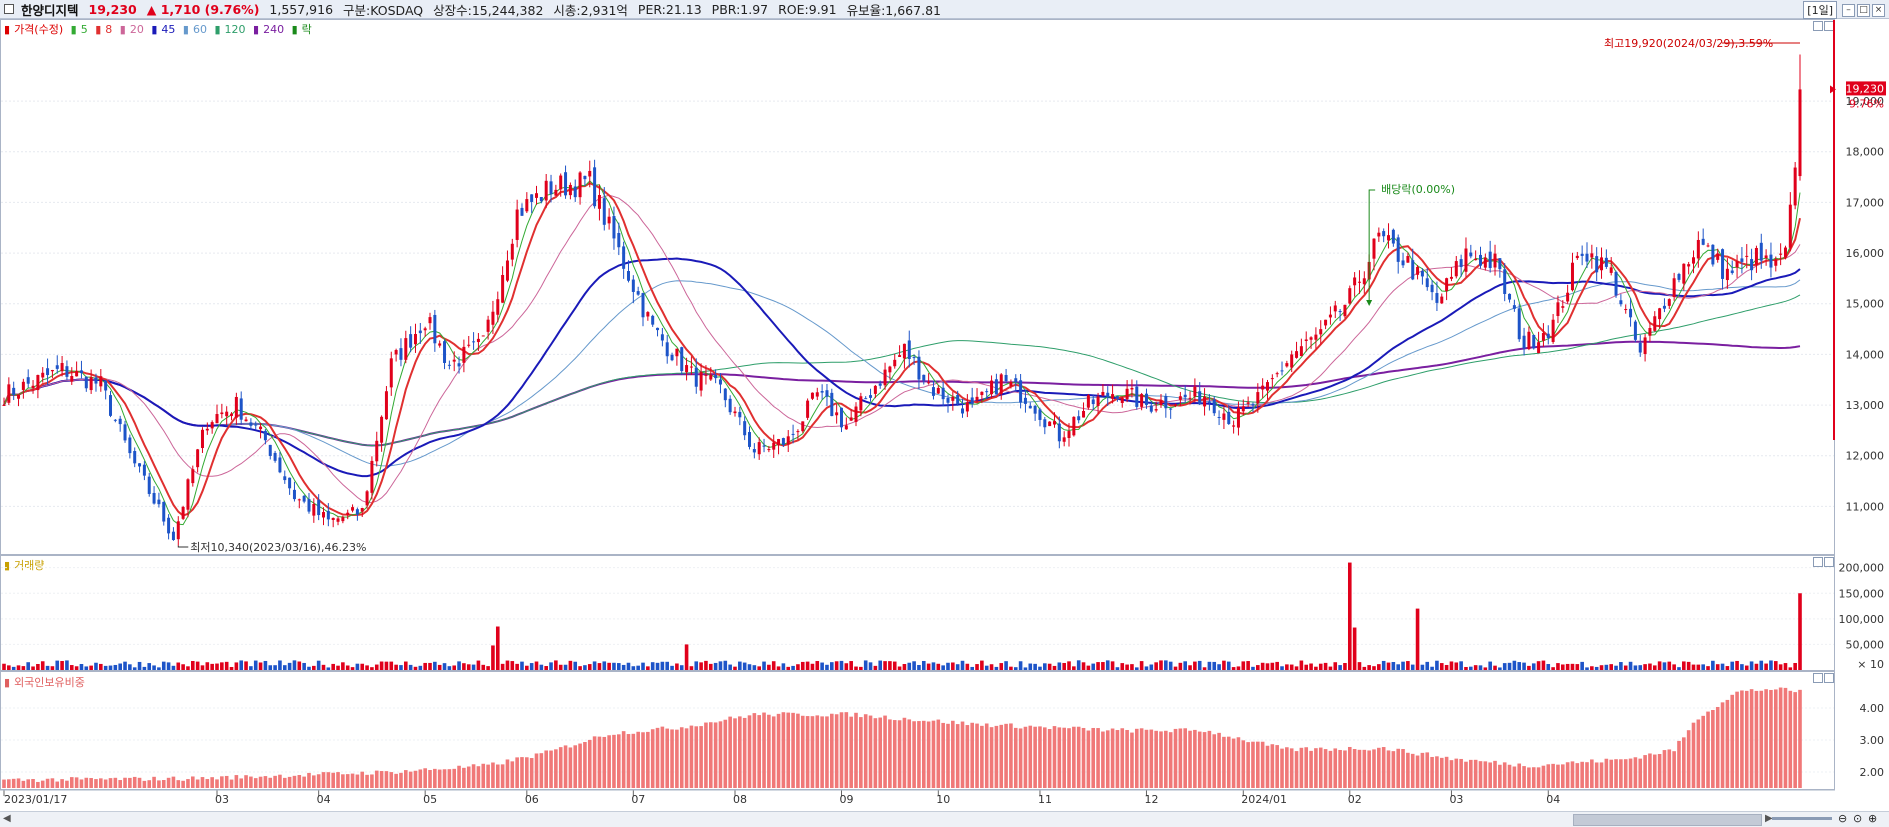 The image size is (1889, 827). I want to click on legend-volume: 거래량, so click(29, 565).